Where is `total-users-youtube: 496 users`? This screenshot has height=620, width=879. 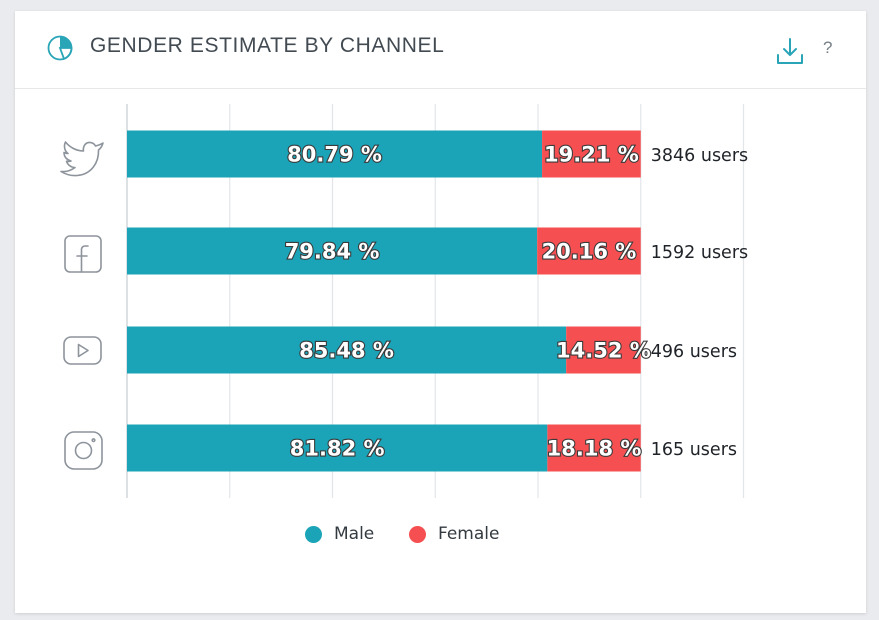
total-users-youtube: 496 users is located at coordinates (694, 352).